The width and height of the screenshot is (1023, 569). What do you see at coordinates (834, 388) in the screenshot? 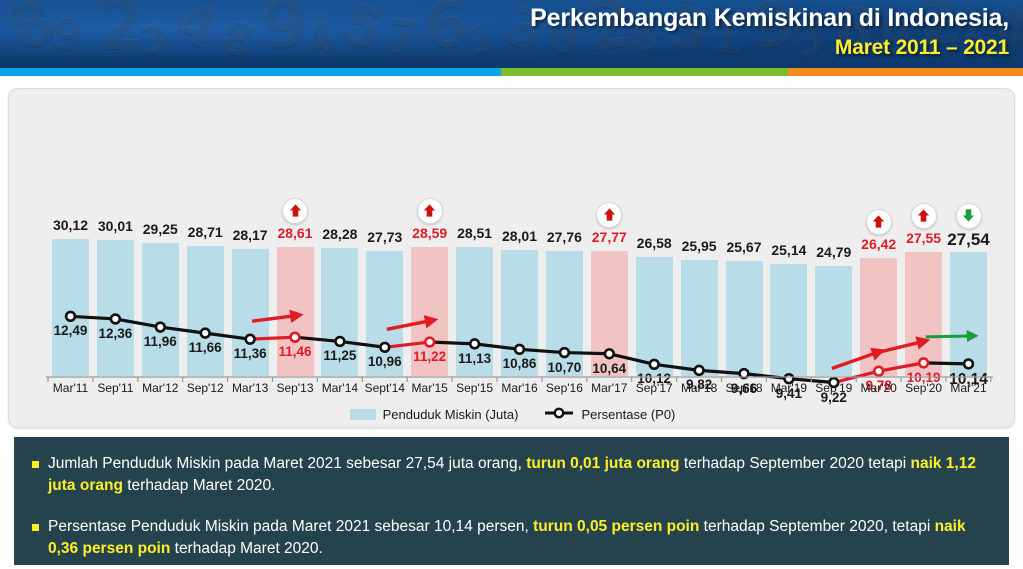
I see `x-axis-label: Sep'19` at bounding box center [834, 388].